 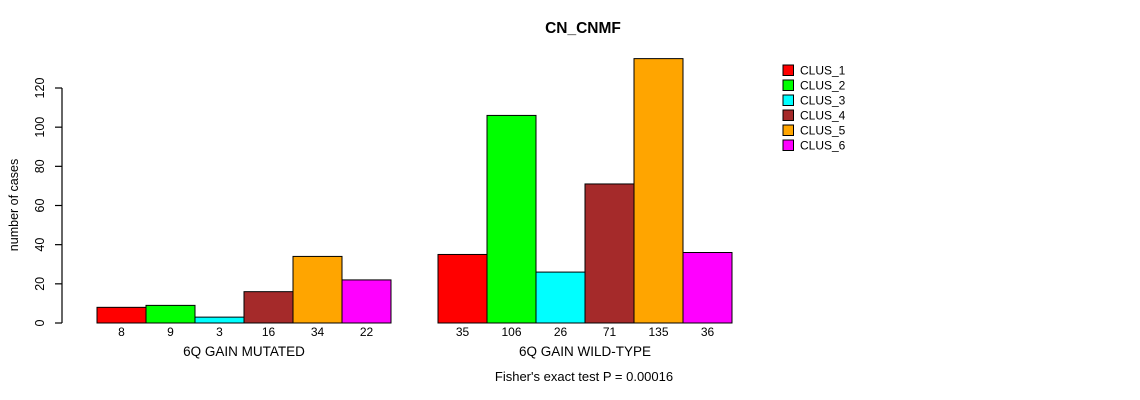 I want to click on y-tick-label: 0, so click(x=40, y=322).